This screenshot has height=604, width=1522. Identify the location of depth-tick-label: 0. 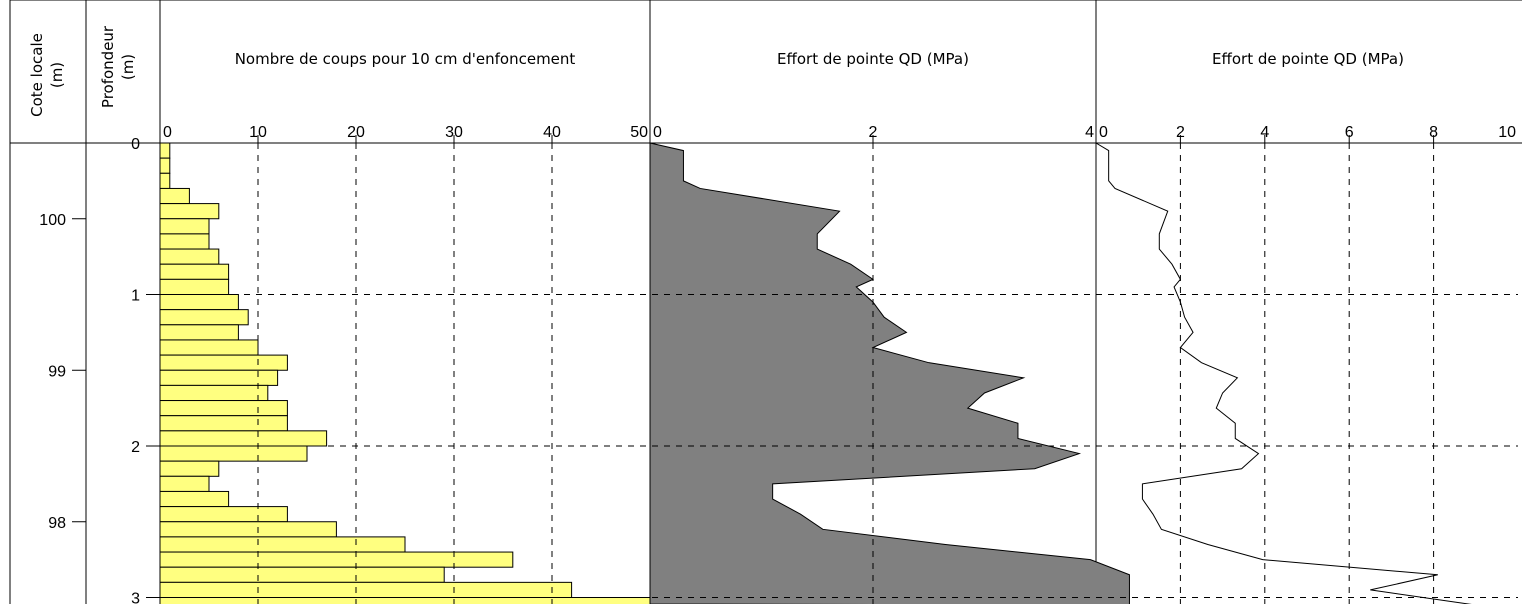
(135, 144).